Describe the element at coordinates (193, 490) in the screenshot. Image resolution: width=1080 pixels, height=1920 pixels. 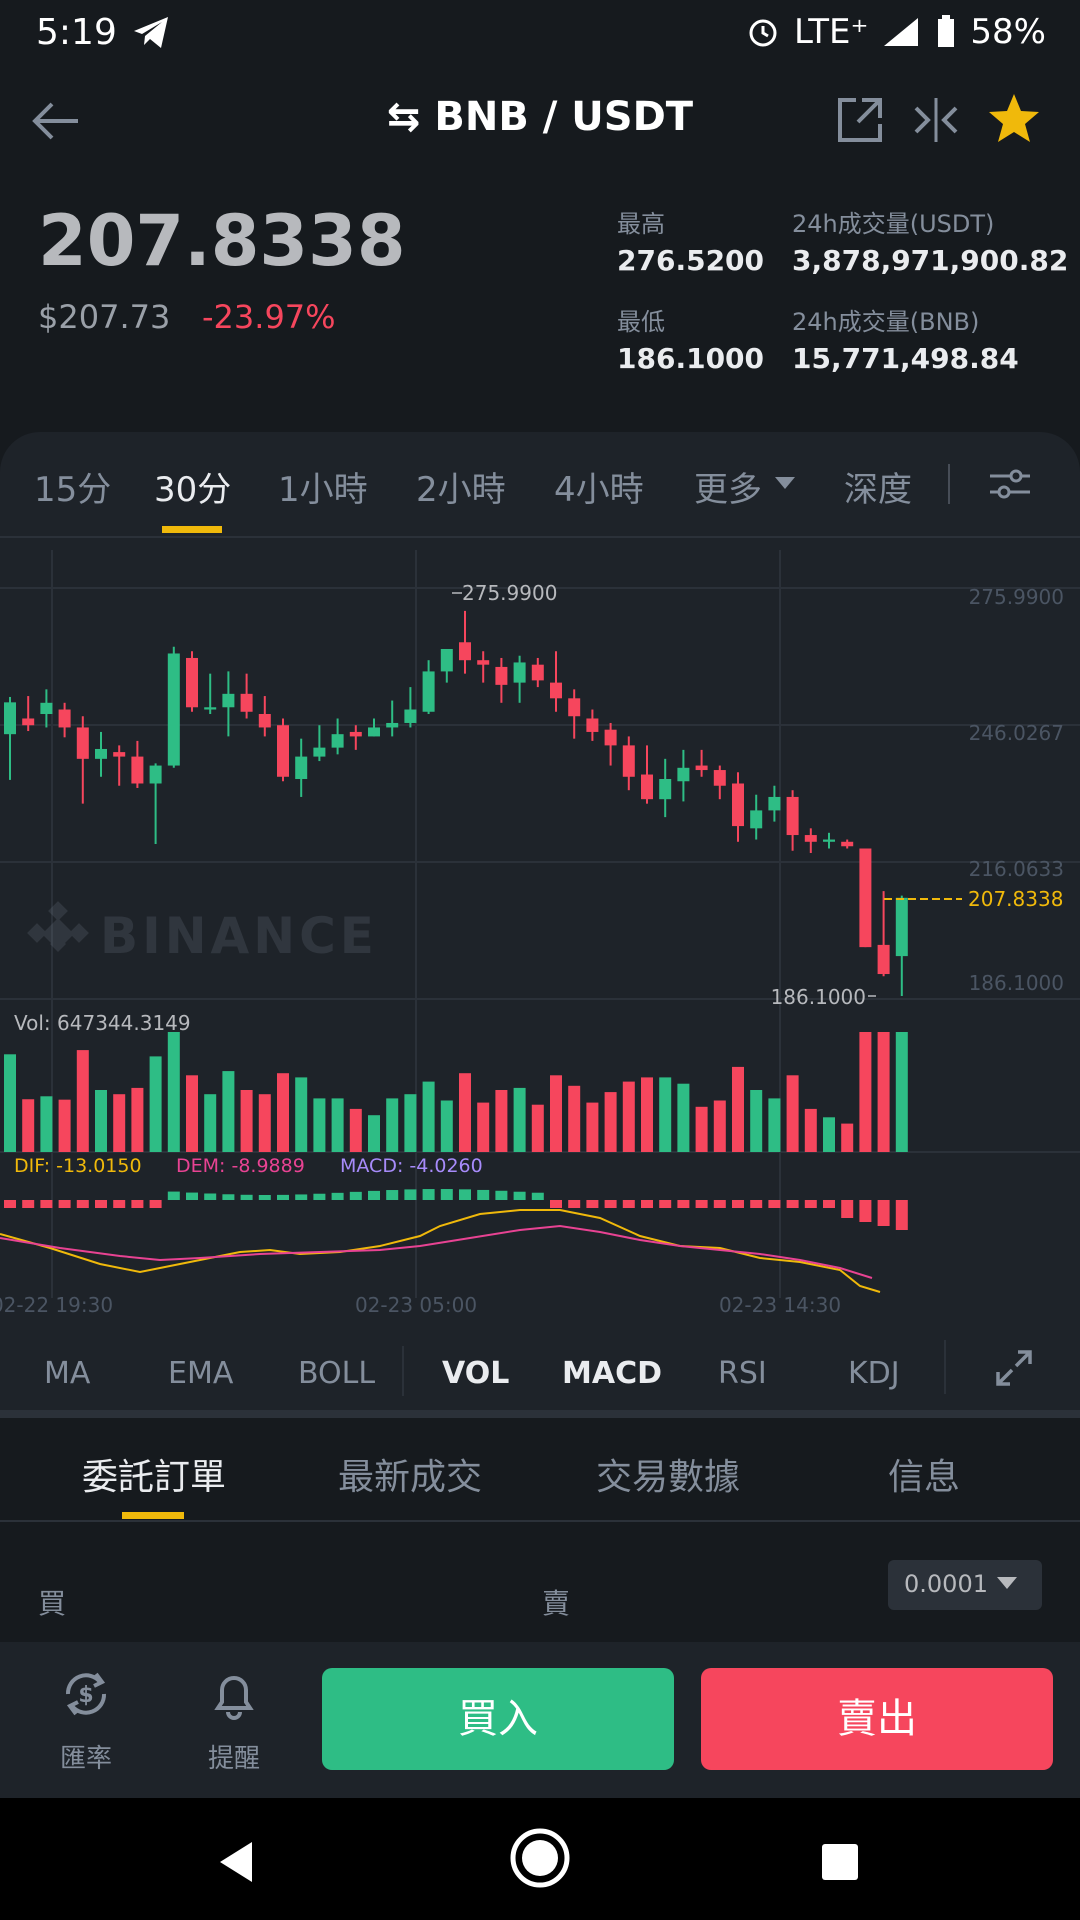
I see `interval-tab-30m: 30分` at that location.